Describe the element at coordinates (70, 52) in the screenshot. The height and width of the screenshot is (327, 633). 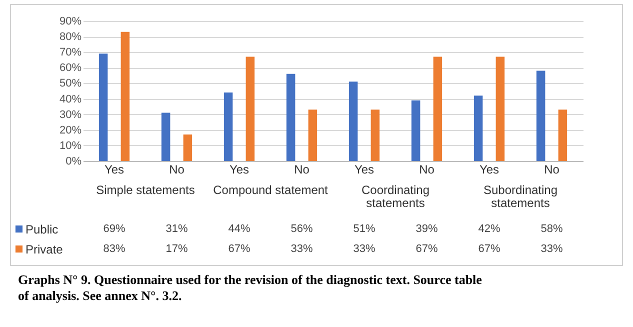
I see `y-tick-label: 70%` at that location.